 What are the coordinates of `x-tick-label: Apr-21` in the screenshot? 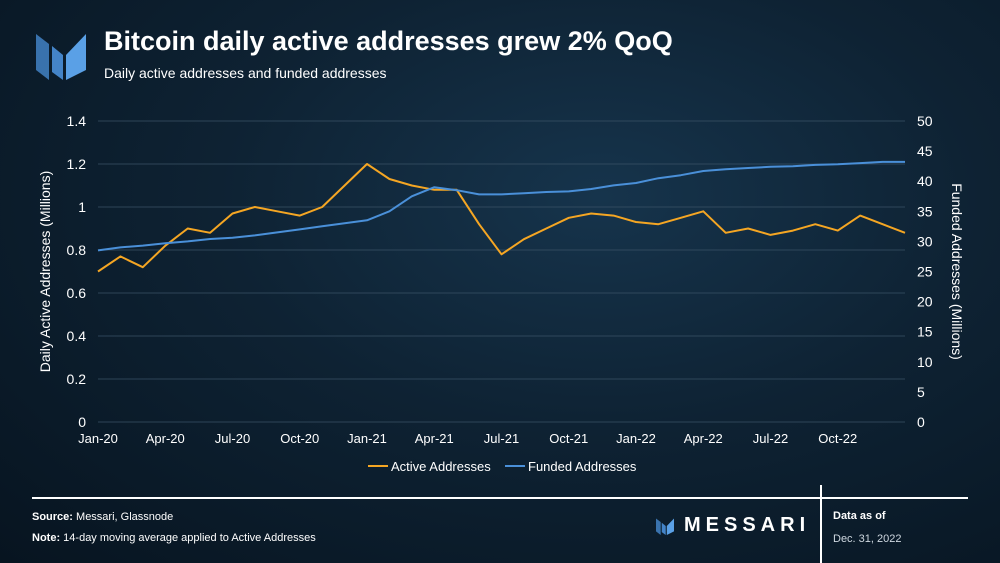 It's located at (434, 438).